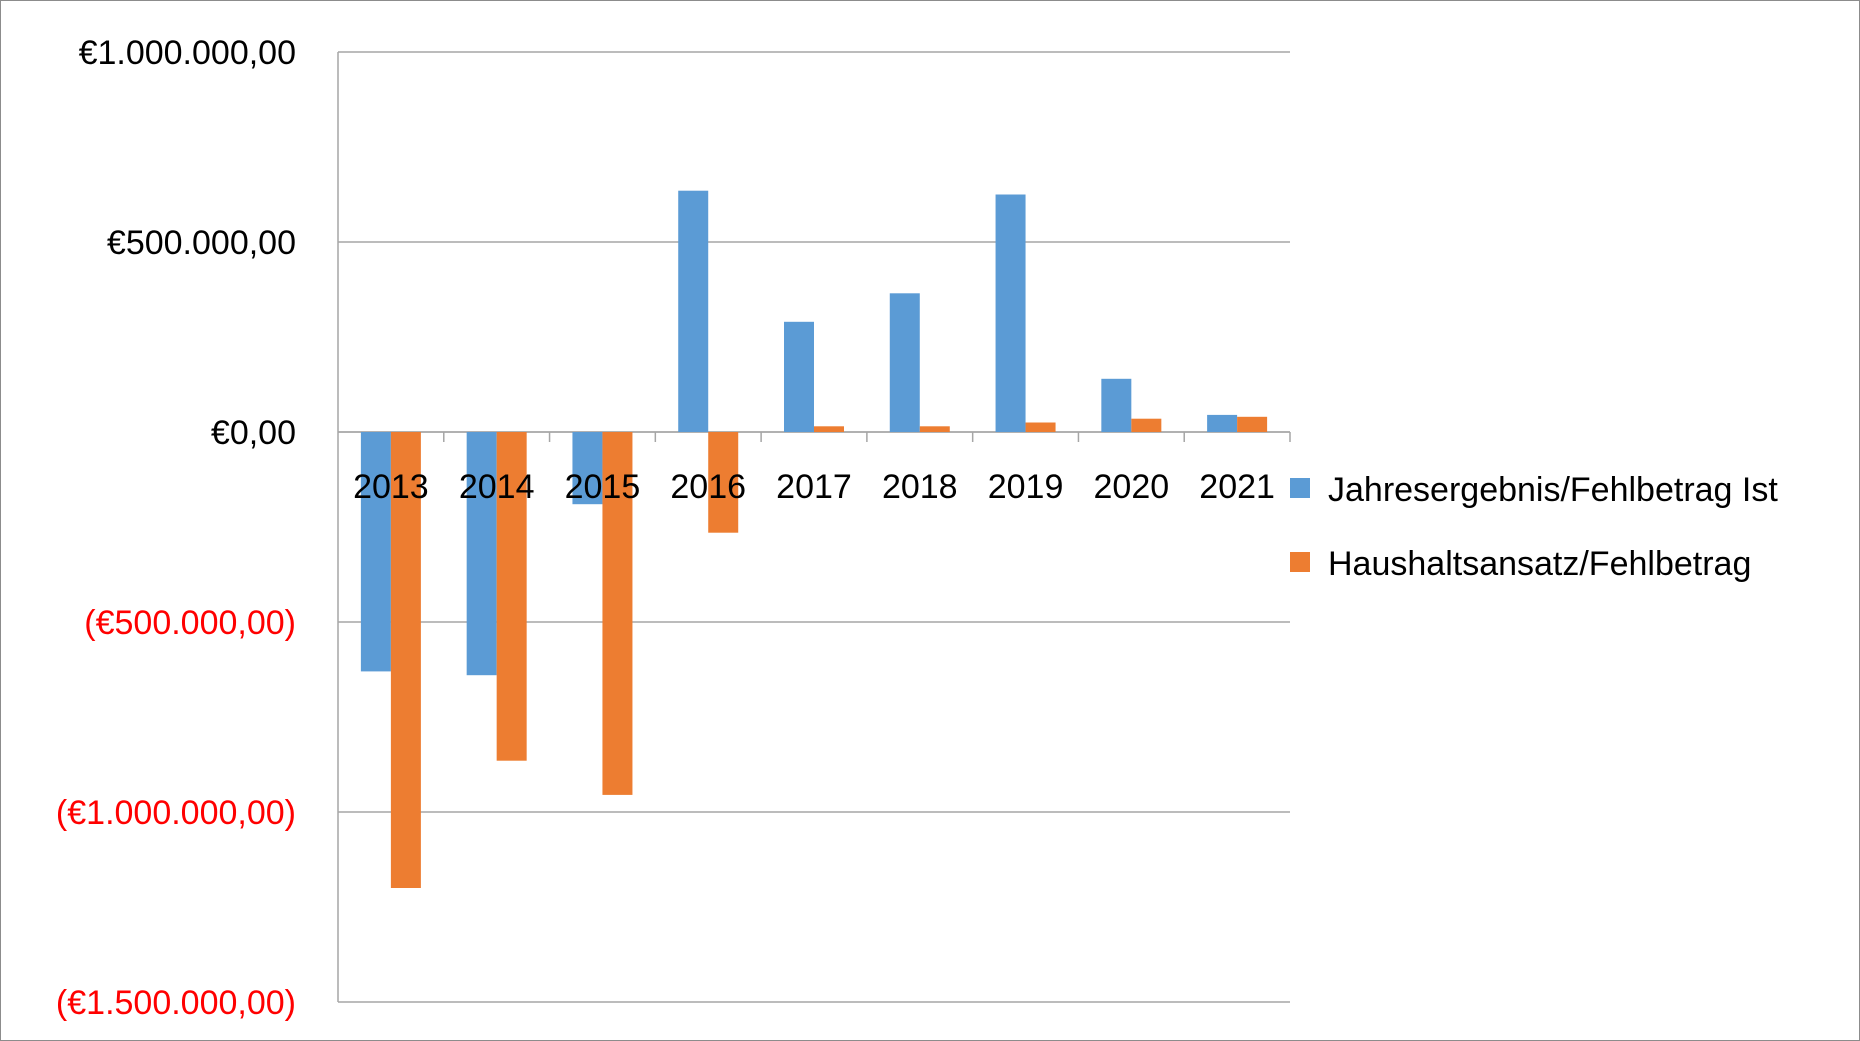 This screenshot has width=1860, height=1041. Describe the element at coordinates (708, 487) in the screenshot. I see `x-tick-label: 2016` at that location.